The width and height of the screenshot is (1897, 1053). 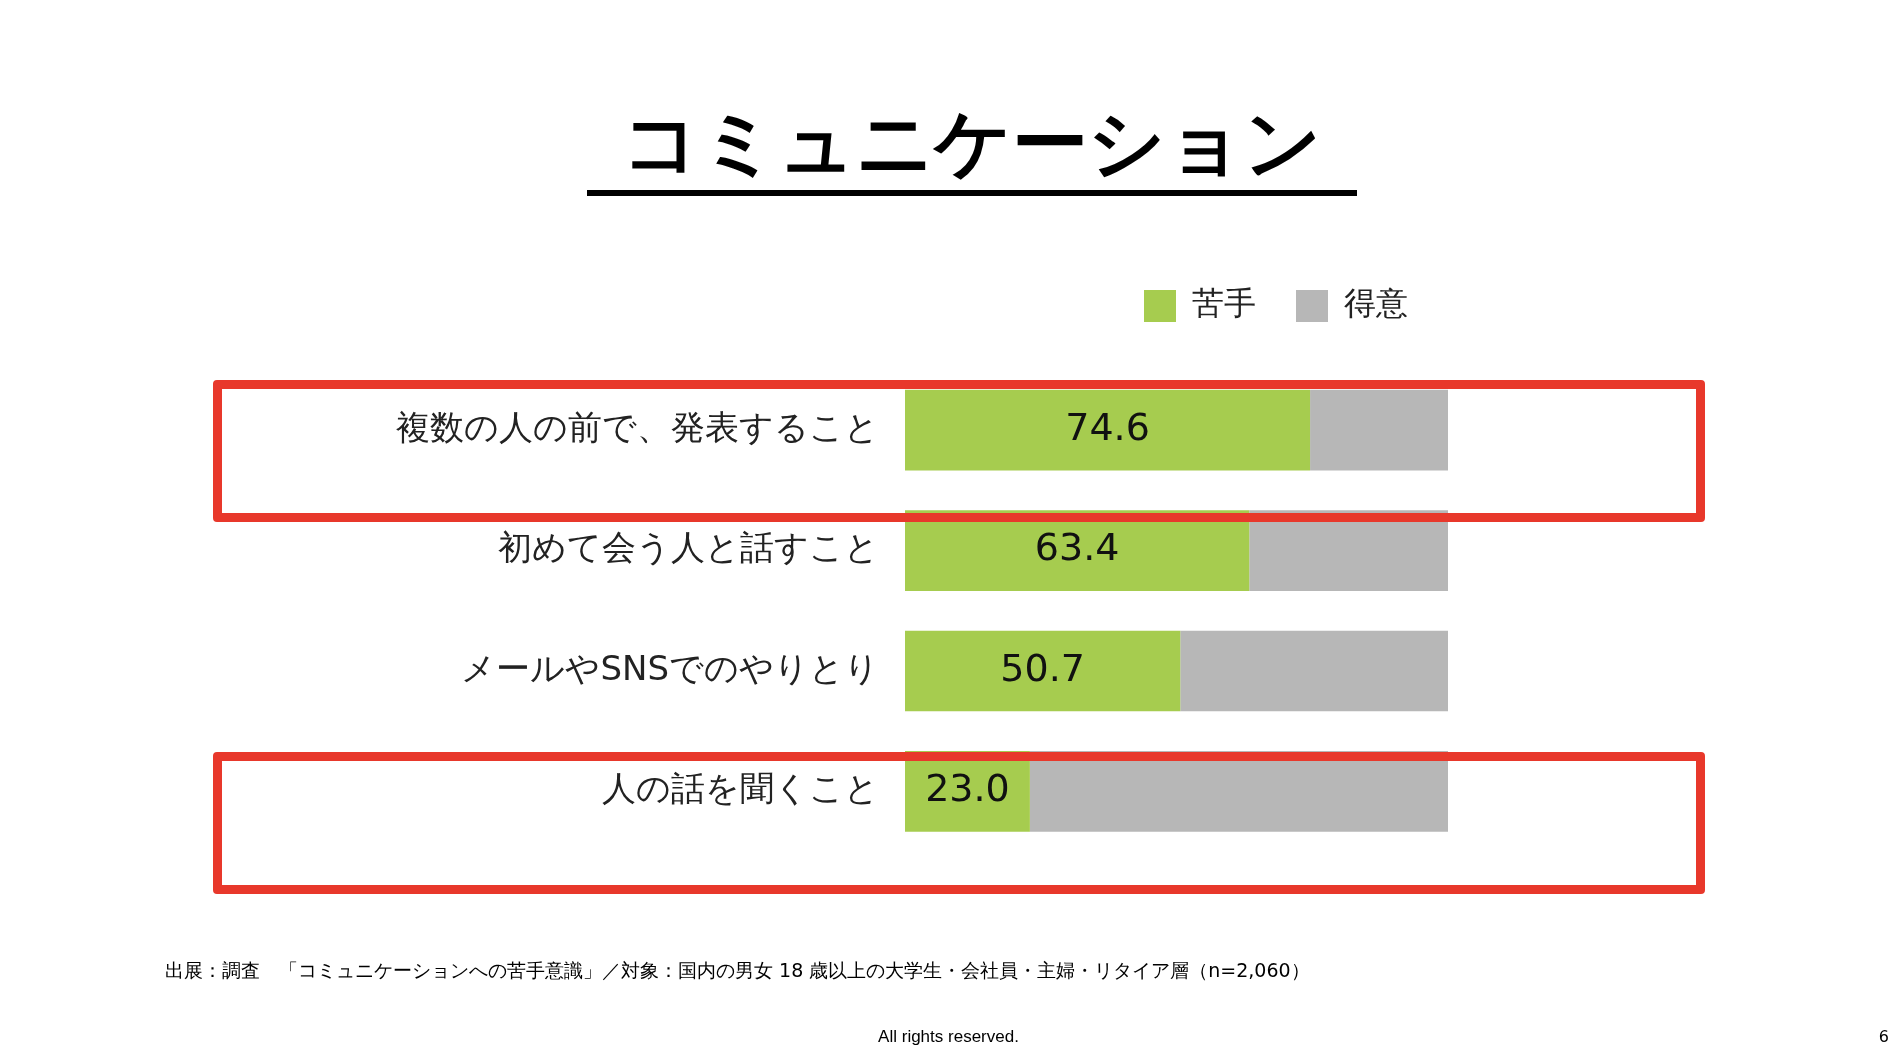 What do you see at coordinates (1077, 547) in the screenshot?
I see `data-label: 63.4` at bounding box center [1077, 547].